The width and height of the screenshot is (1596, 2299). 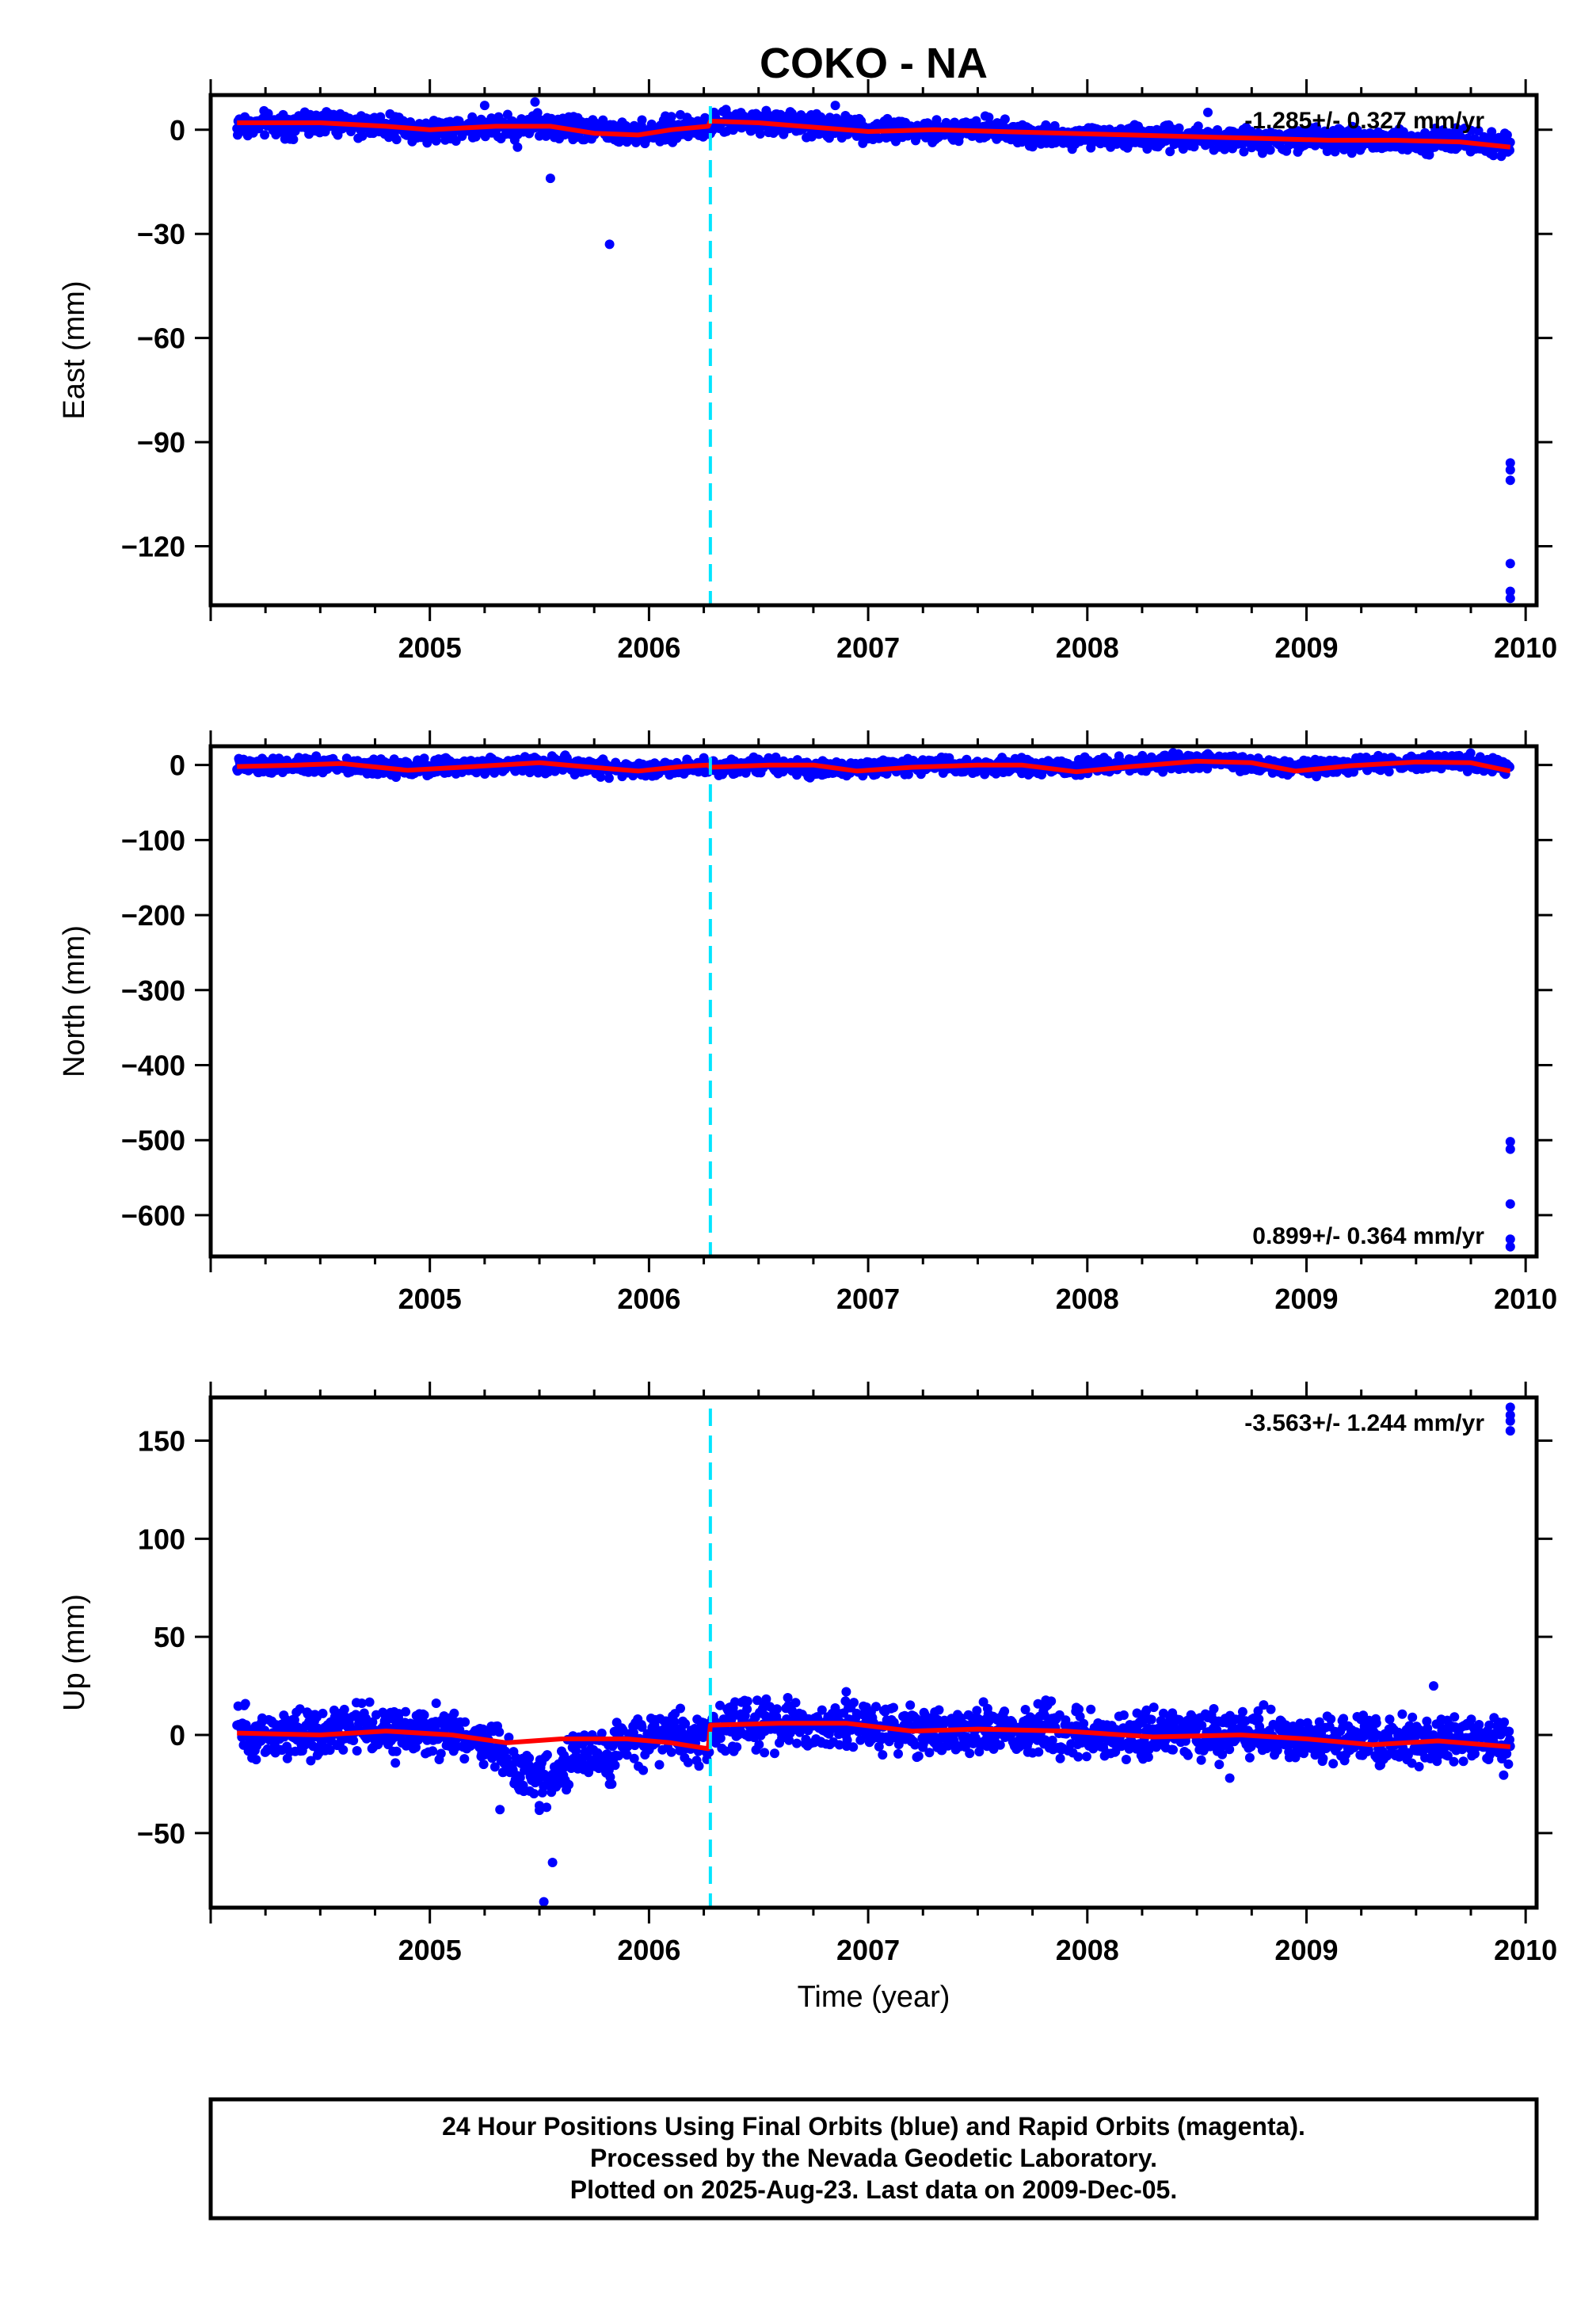 I want to click on north-x-tick-label: 2008, so click(x=1087, y=1299).